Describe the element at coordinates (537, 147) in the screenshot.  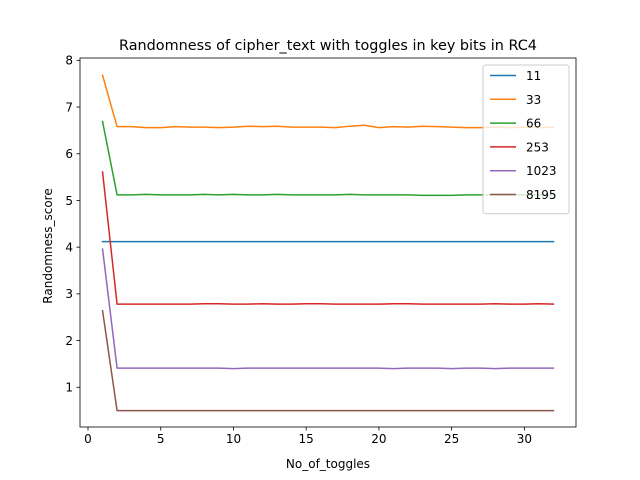
I see `legend-label-253: 253` at that location.